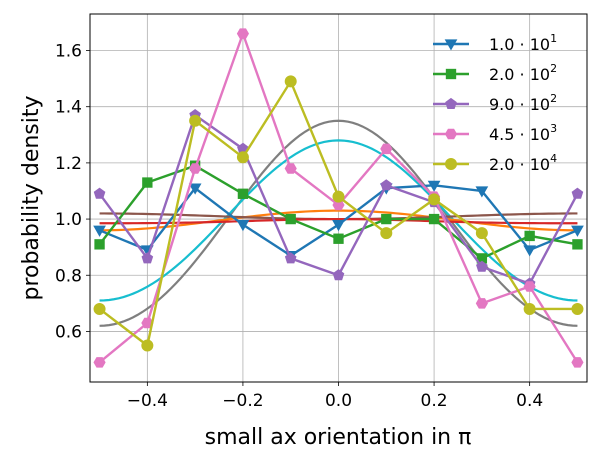 The width and height of the screenshot is (598, 459). What do you see at coordinates (529, 401) in the screenshot?
I see `x-tick-label: 0.4` at bounding box center [529, 401].